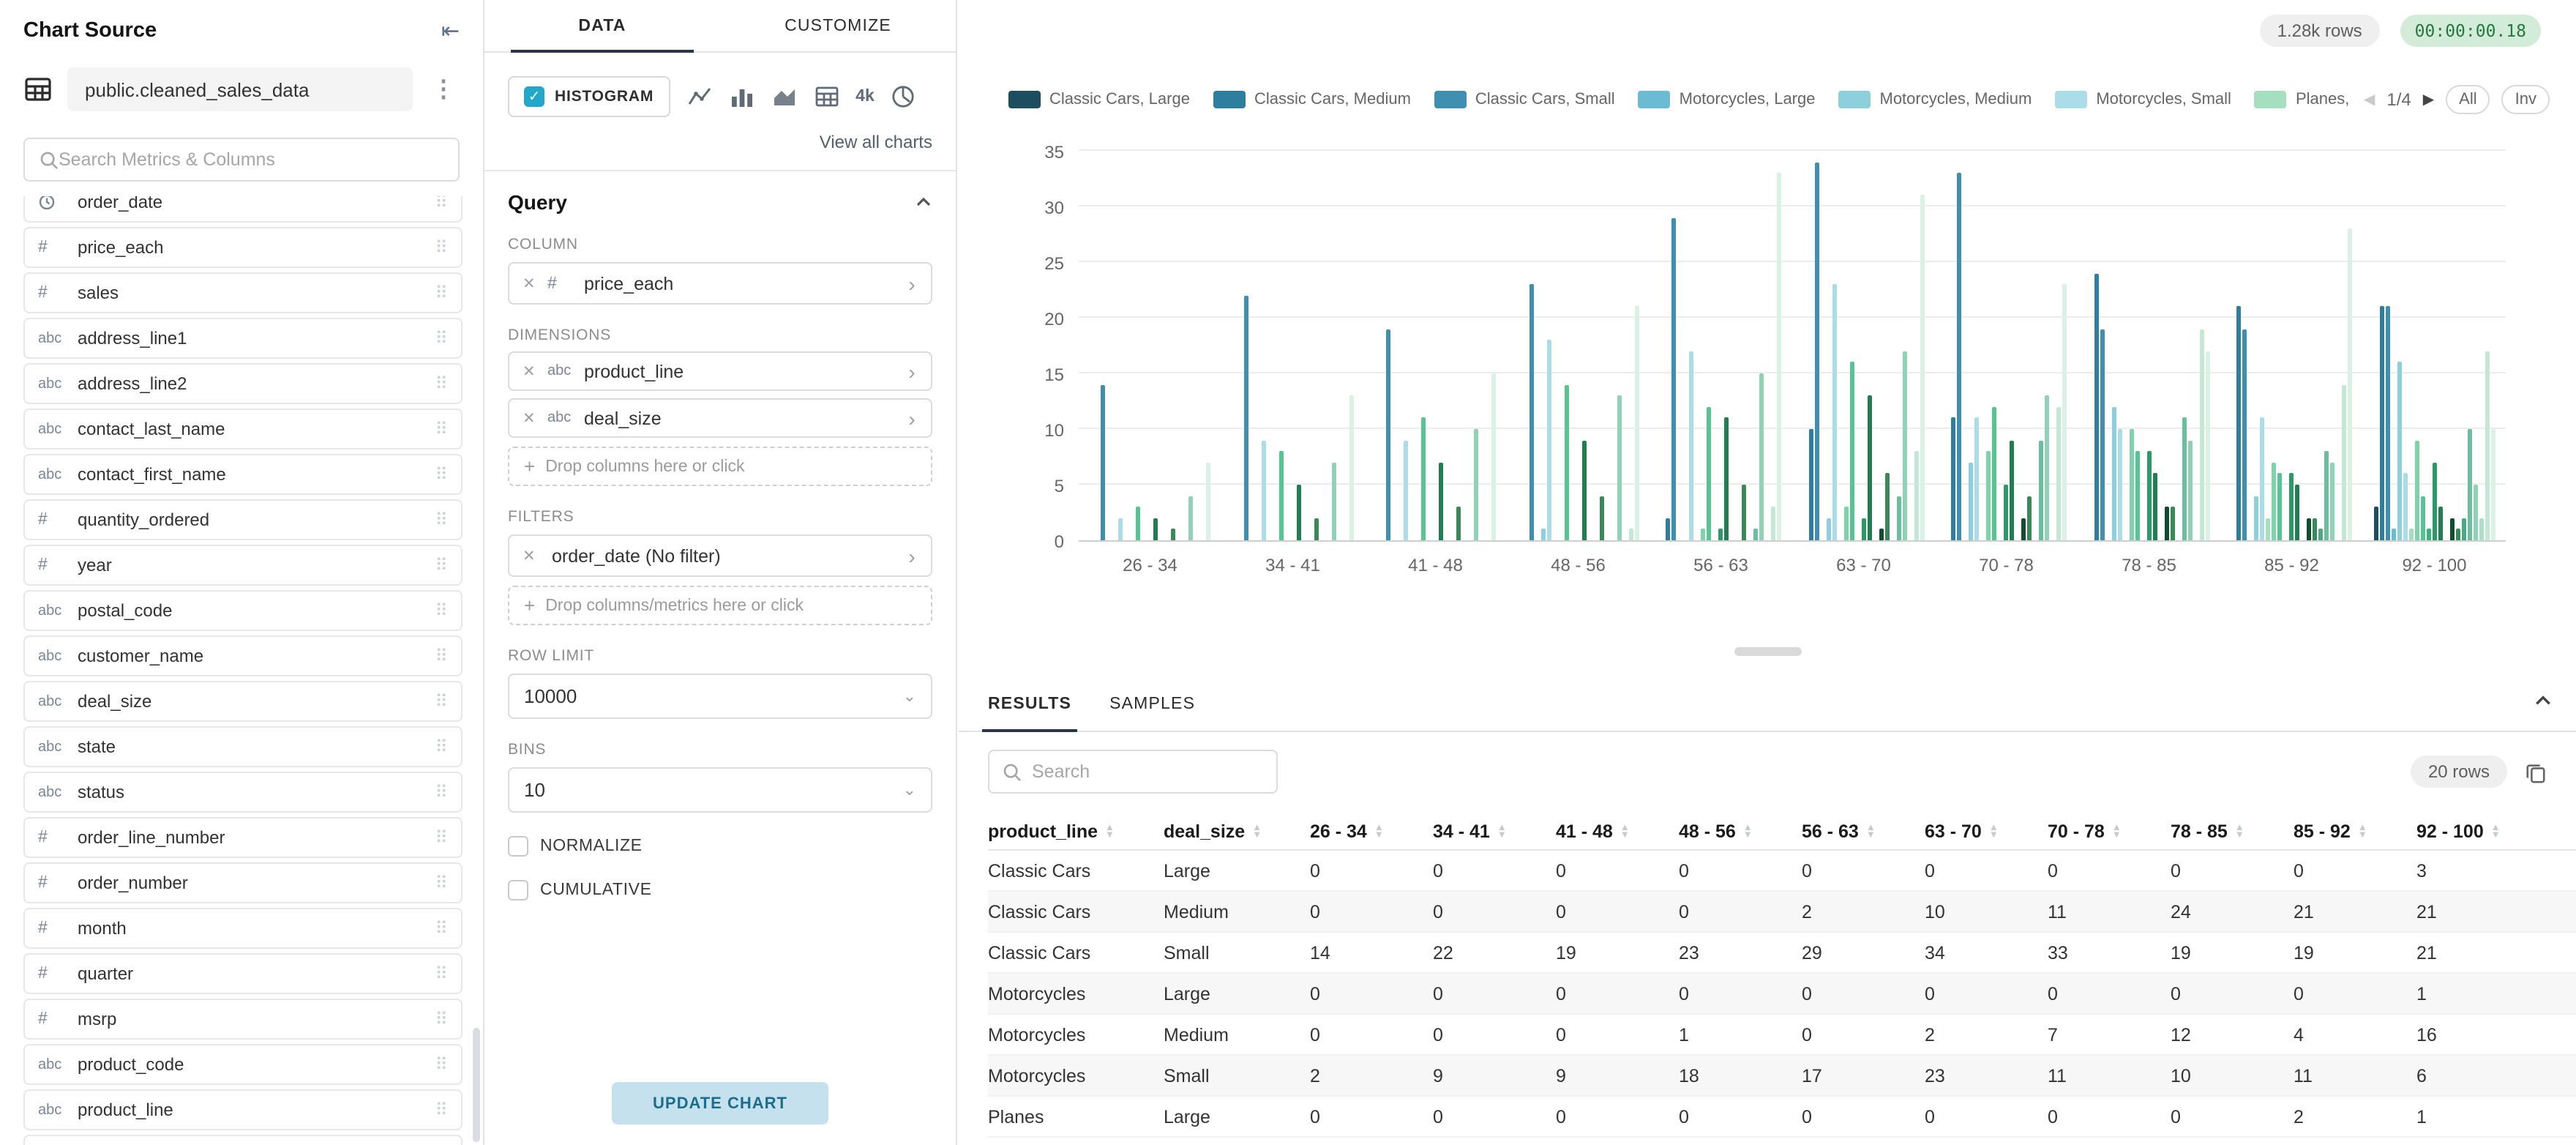 The width and height of the screenshot is (2576, 1145). I want to click on column-item: abc postal_code ⠿, so click(243, 610).